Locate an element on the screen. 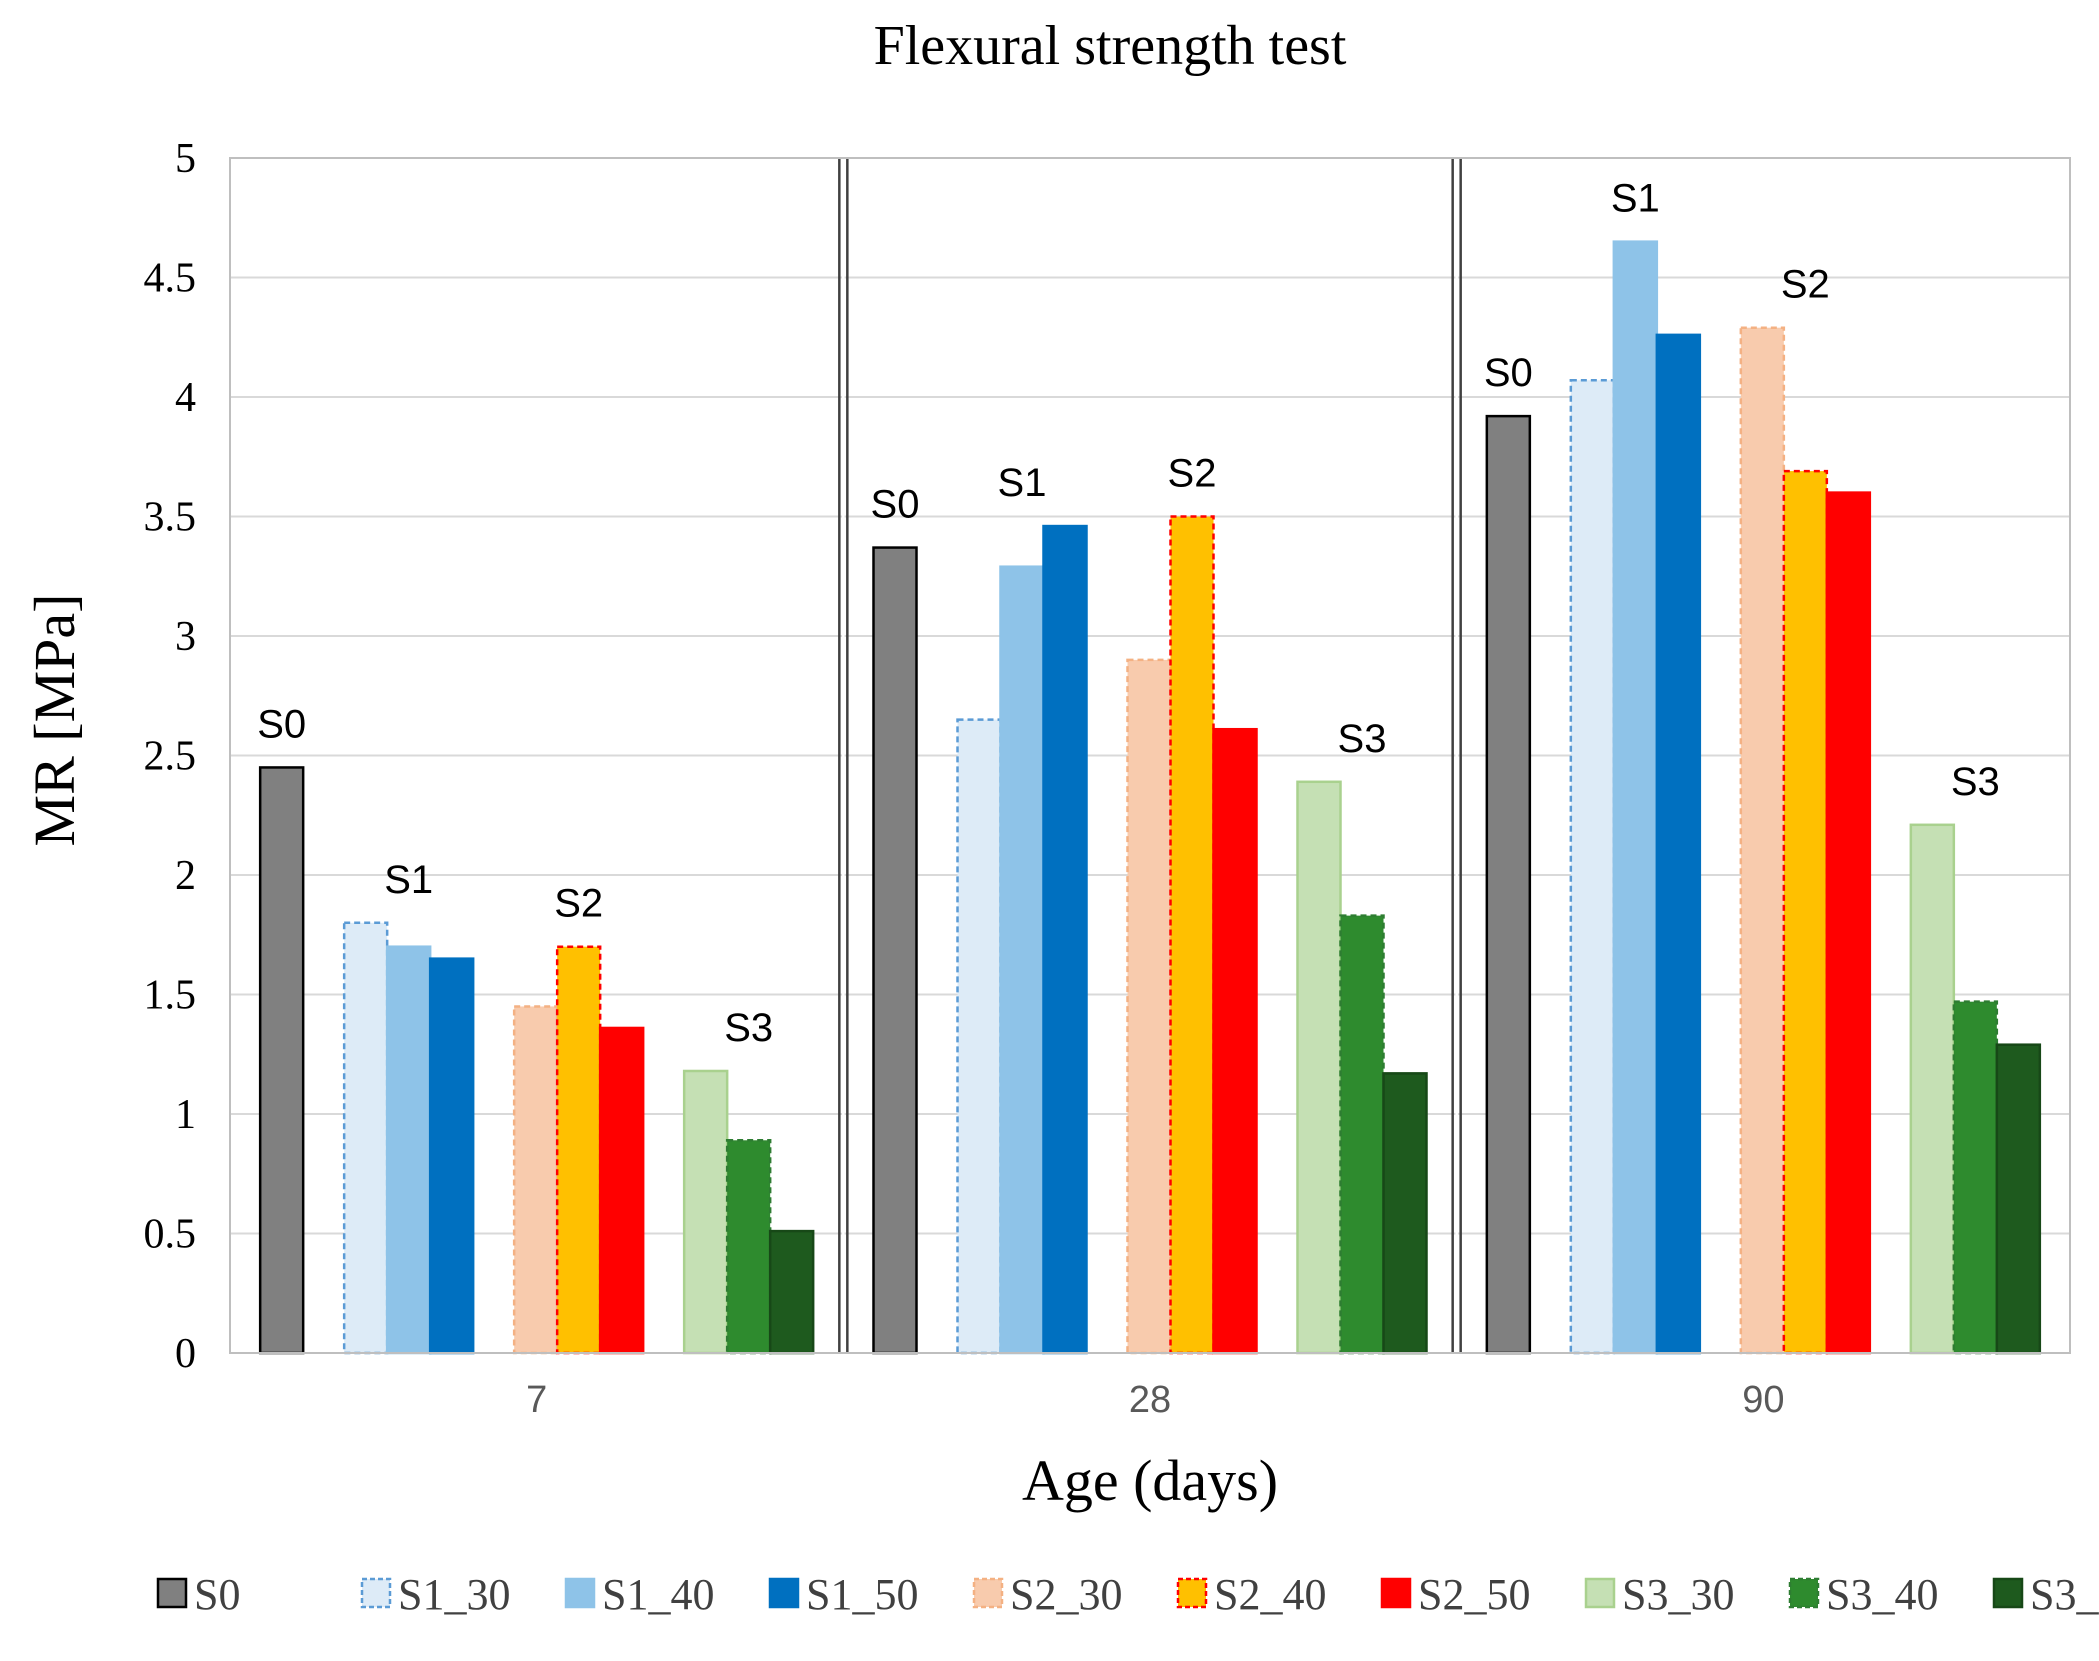 This screenshot has width=2099, height=1661. y-tick-label: 3.5 is located at coordinates (170, 518).